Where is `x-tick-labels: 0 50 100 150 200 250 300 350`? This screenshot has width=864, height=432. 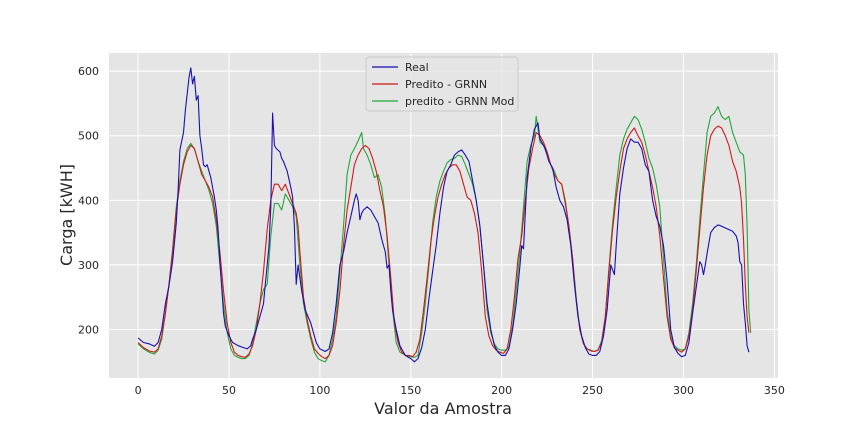 x-tick-labels: 0 50 100 150 200 250 300 350 is located at coordinates (460, 390).